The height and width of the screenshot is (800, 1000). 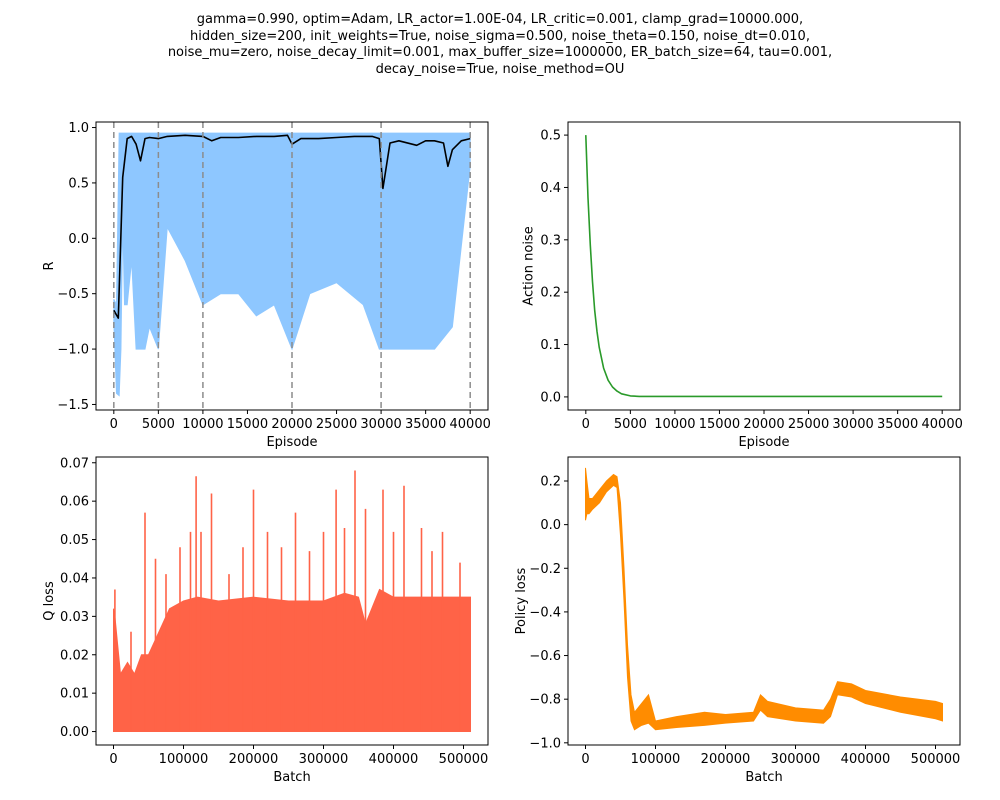 What do you see at coordinates (74, 540) in the screenshot?
I see `y-tick-label: 0.05` at bounding box center [74, 540].